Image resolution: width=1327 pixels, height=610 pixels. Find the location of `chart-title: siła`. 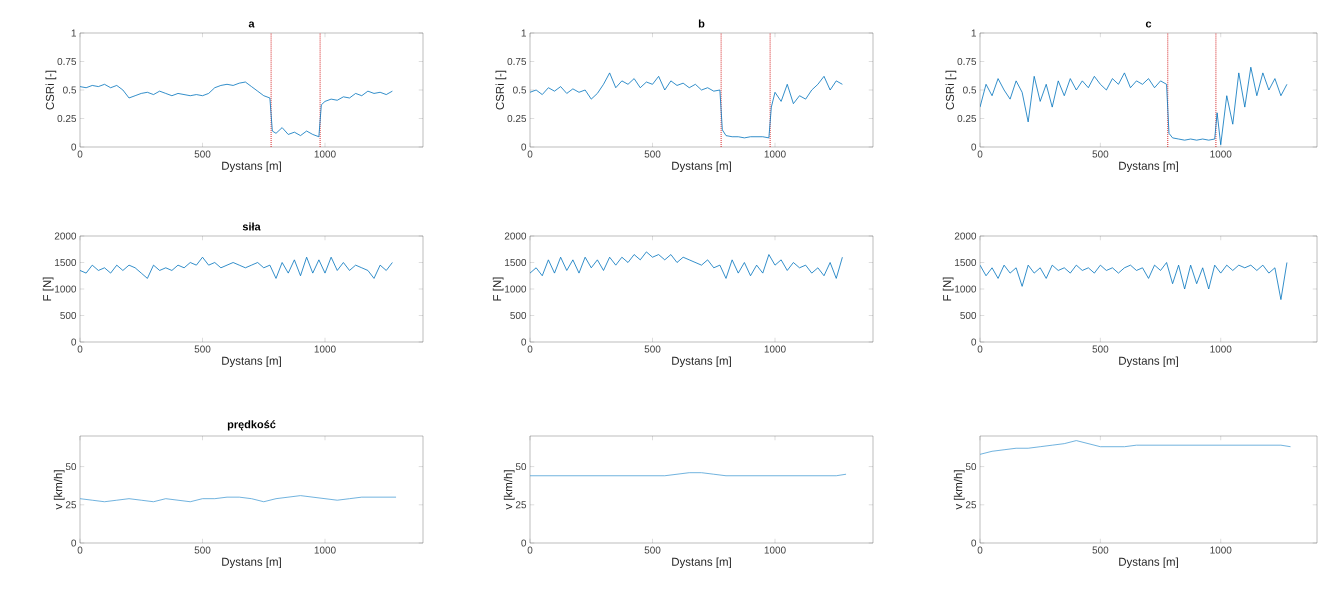

chart-title: siła is located at coordinates (251, 226).